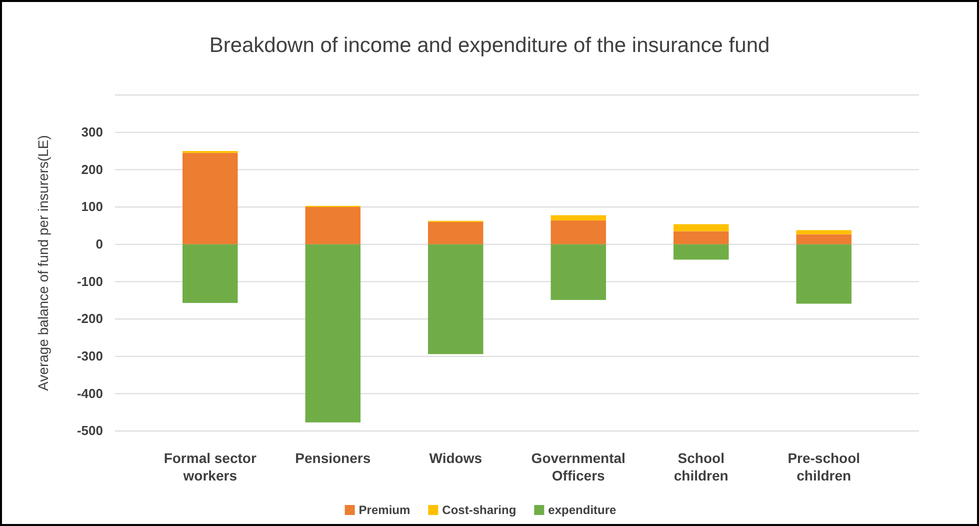 The height and width of the screenshot is (526, 979). I want to click on y-axis-title: Average balance of fund per insurers(LE), so click(43, 263).